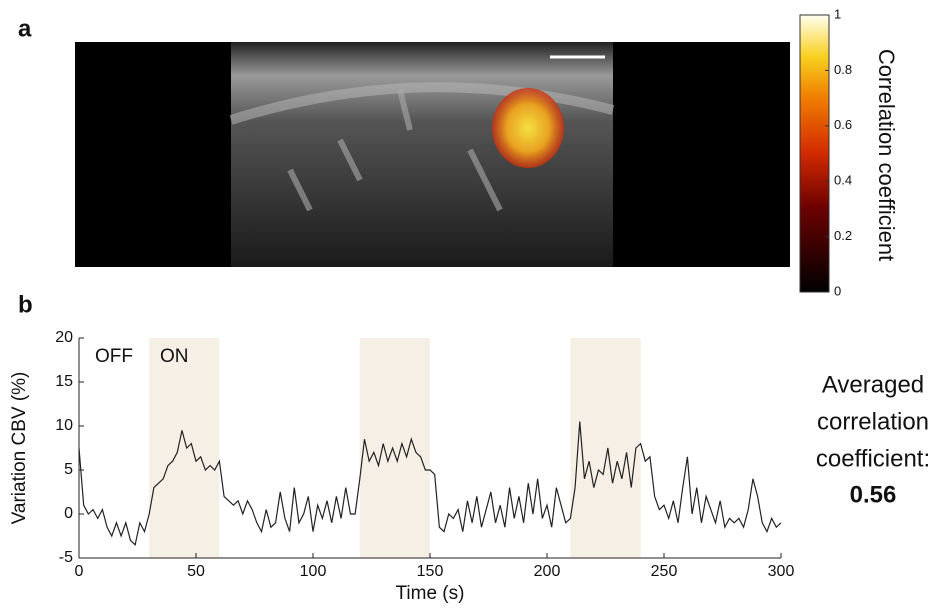 The width and height of the screenshot is (945, 611). I want to click on note-line: Averaged, so click(873, 384).